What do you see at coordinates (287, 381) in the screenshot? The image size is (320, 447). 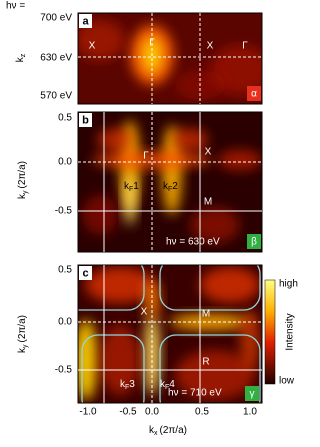 I see `colorbar-low: low` at bounding box center [287, 381].